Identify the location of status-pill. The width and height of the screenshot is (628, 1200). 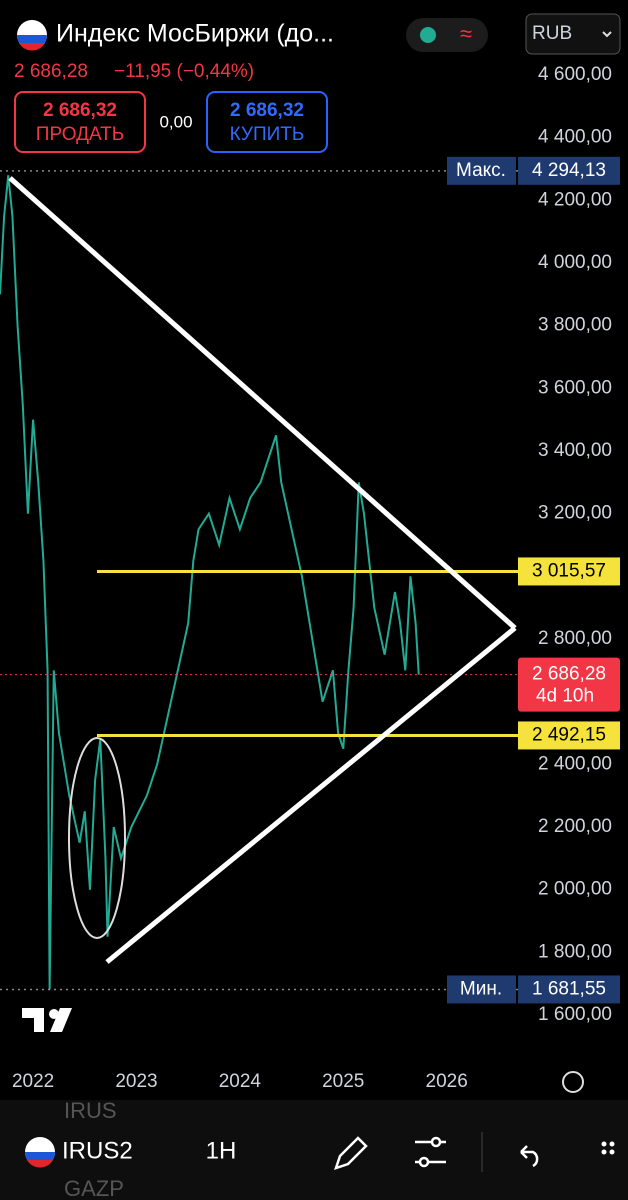
(447, 35).